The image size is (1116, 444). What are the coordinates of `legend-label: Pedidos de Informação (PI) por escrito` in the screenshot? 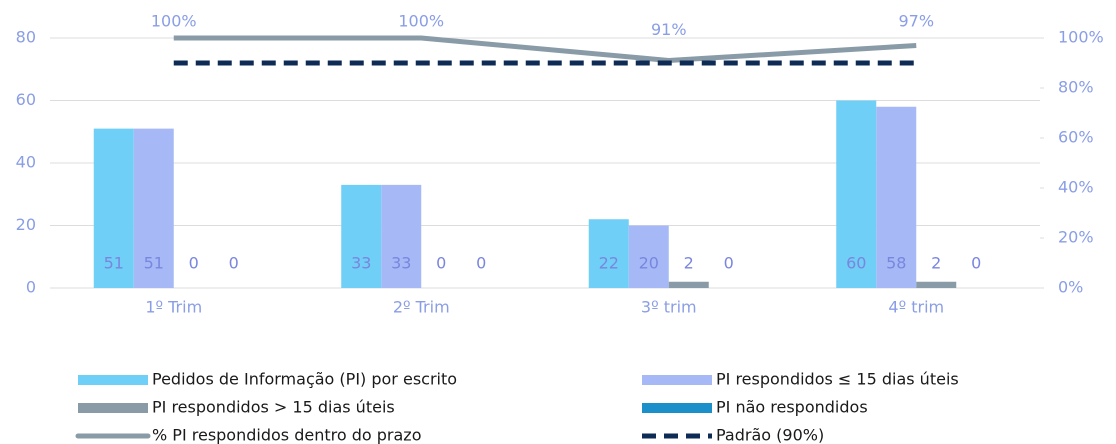 It's located at (304, 379).